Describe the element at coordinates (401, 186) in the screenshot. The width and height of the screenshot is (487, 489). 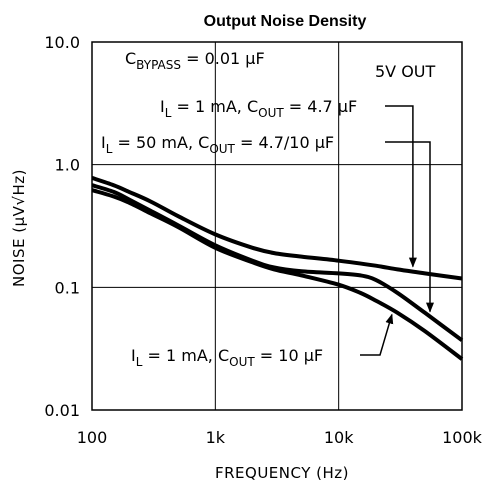
I see `arrow-label-1ma-4p7uf` at that location.